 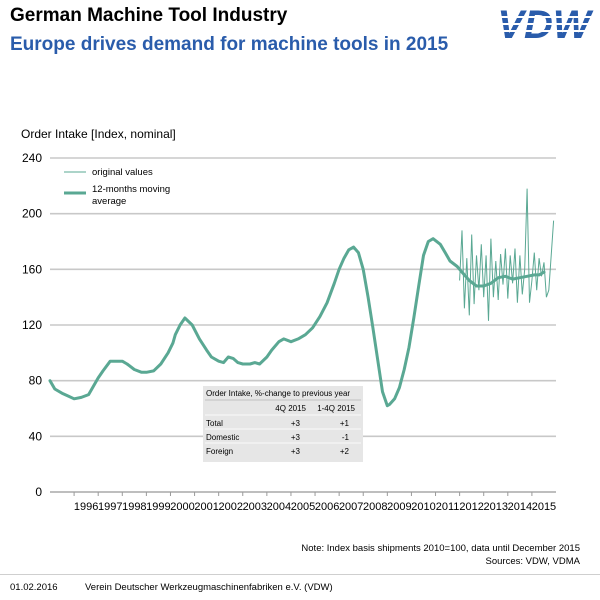 I want to click on x-tick-label: 1998, so click(x=134, y=507).